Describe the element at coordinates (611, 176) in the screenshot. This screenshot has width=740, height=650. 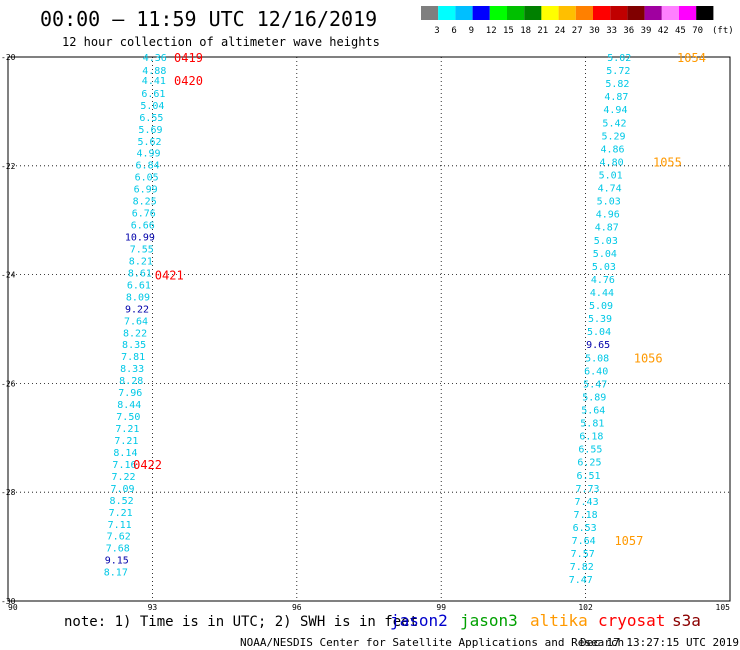
I see `wave-height-label: 5.01` at that location.